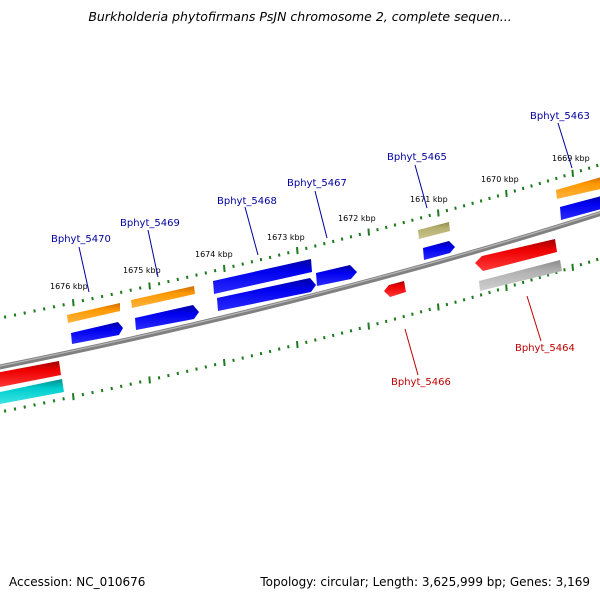 The width and height of the screenshot is (600, 600). I want to click on gene-label-bphyt-5467: Bphyt_5467, so click(317, 183).